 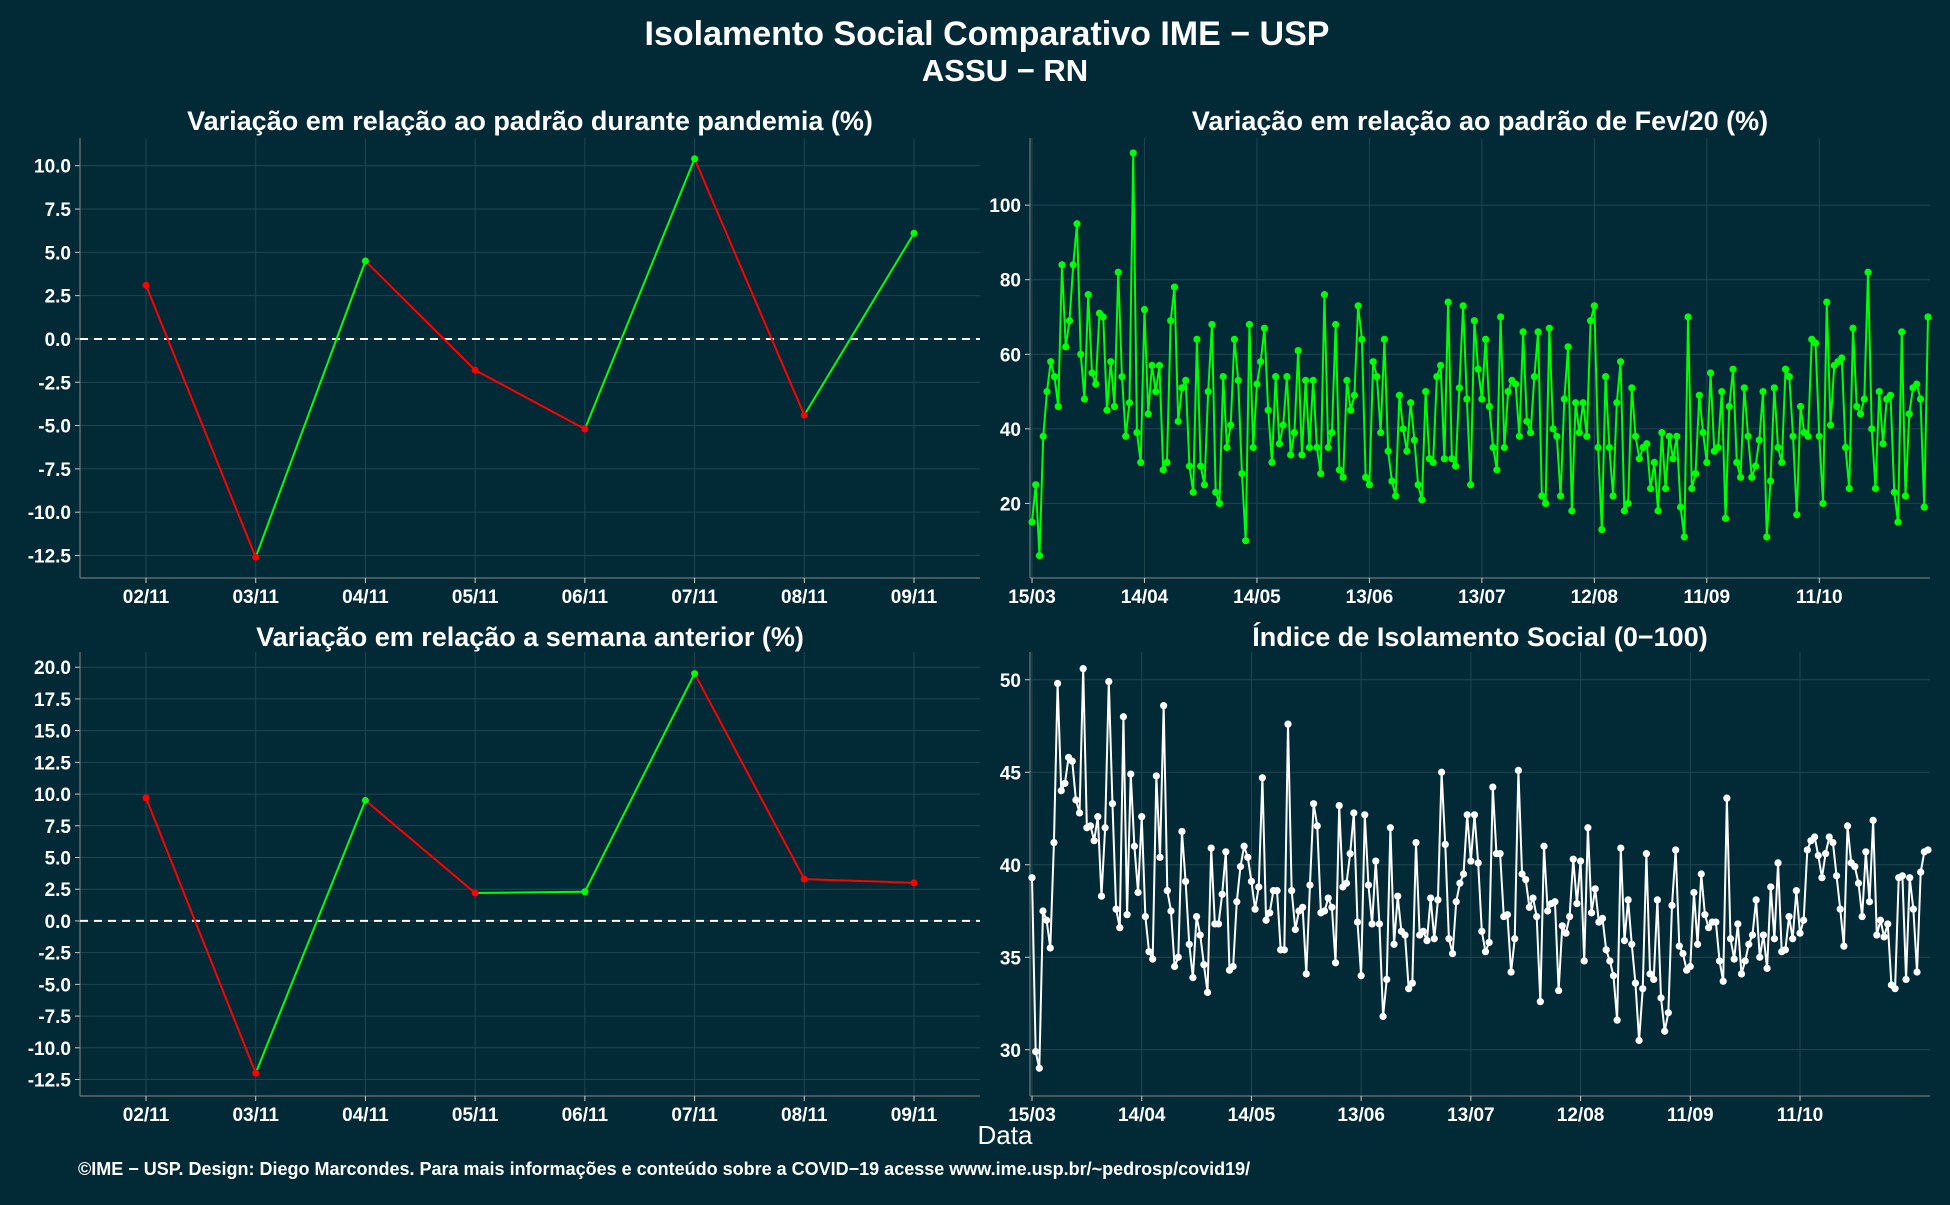 I want to click on decrease-segment, so click(x=201, y=421).